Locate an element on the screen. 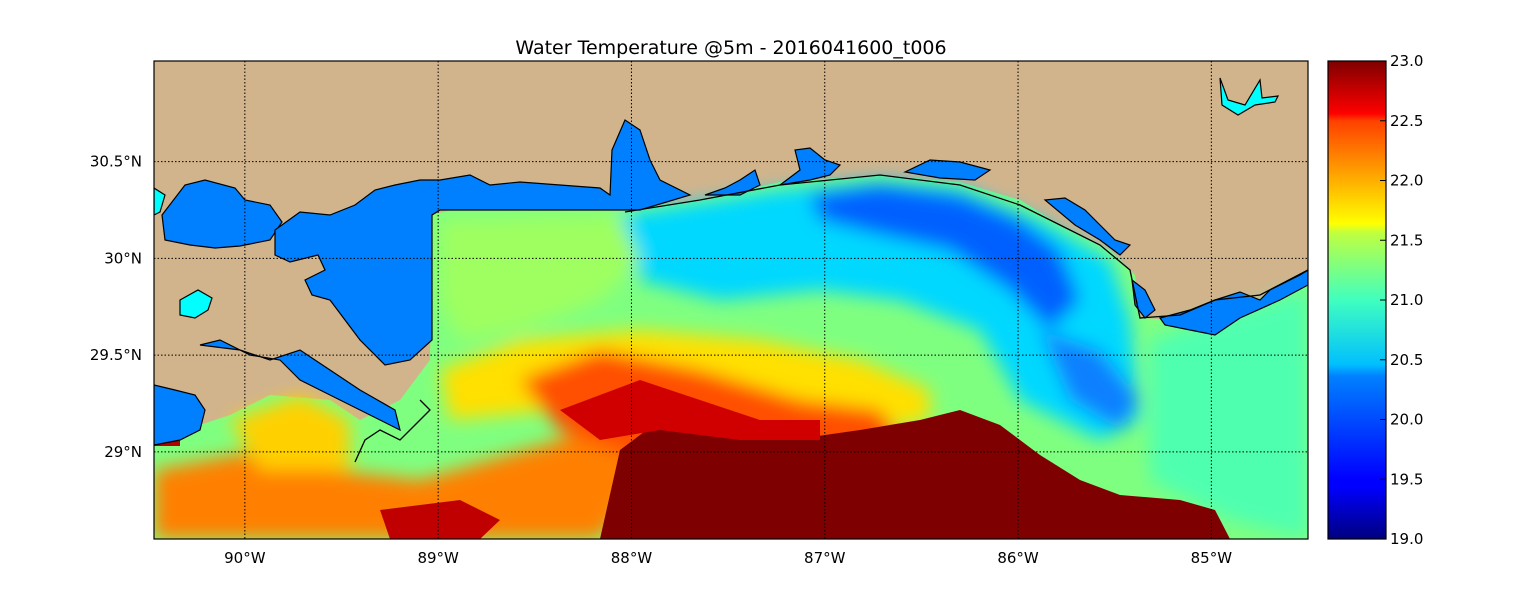 This screenshot has height=604, width=1539. colorbar-tick-label: 19.5 is located at coordinates (1406, 479).